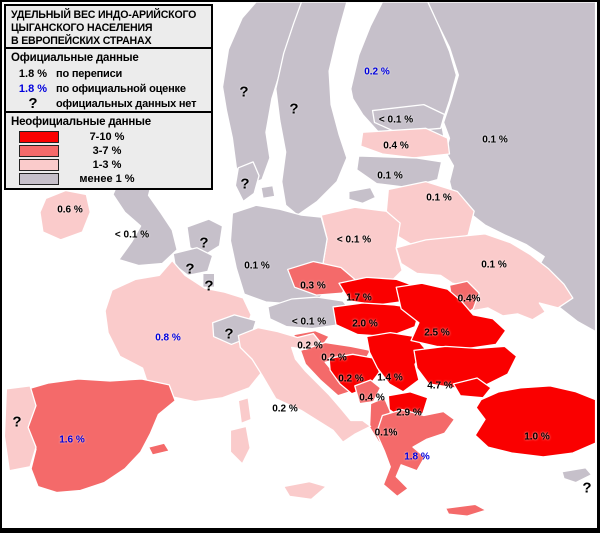  What do you see at coordinates (439, 198) in the screenshot?
I see `label-belarus: 0.1 %` at bounding box center [439, 198].